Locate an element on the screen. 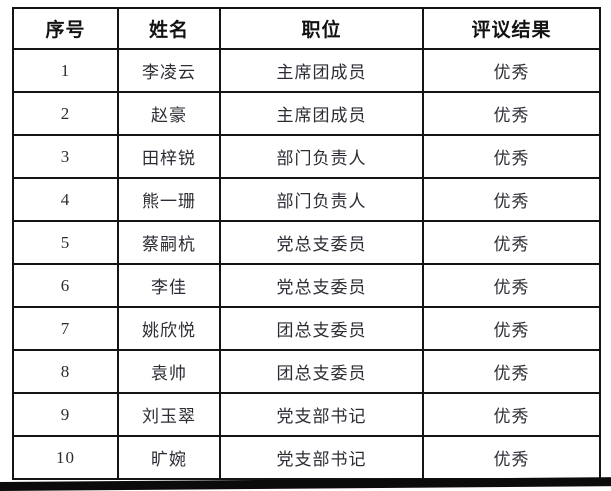  table-row: 7 姚欣悦 团总支委员 优秀 is located at coordinates (306, 328).